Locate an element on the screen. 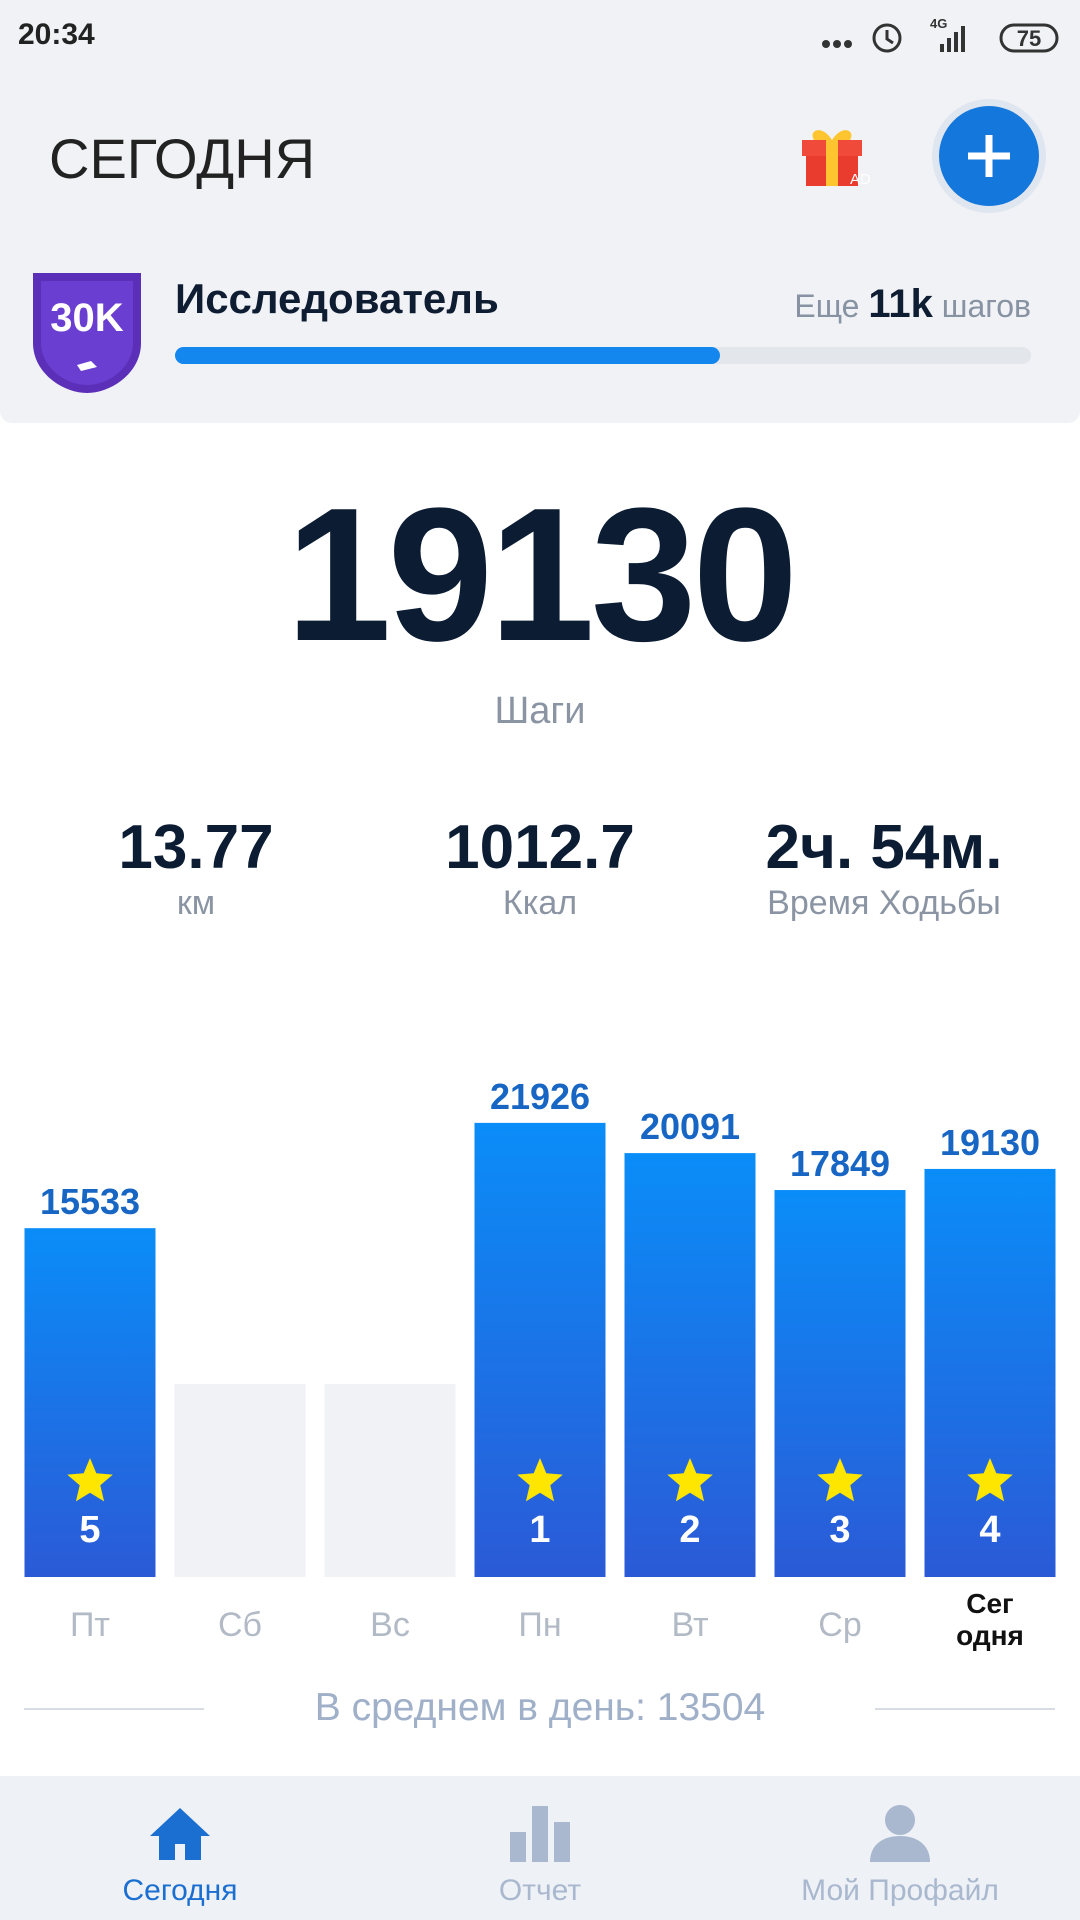 Image resolution: width=1080 pixels, height=1920 pixels. day-label: Вт is located at coordinates (690, 1625).